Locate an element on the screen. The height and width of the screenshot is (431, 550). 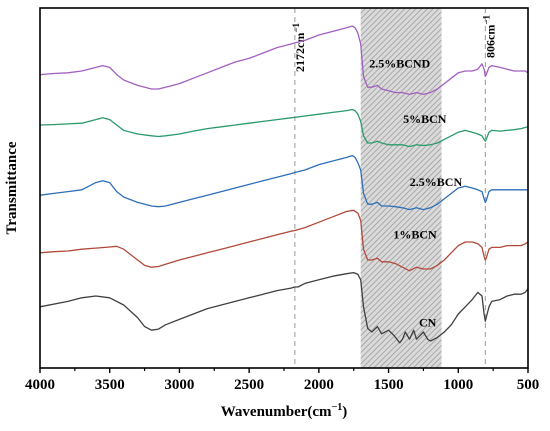
annotation-label-0: 2172cm−1 is located at coordinates (299, 47).